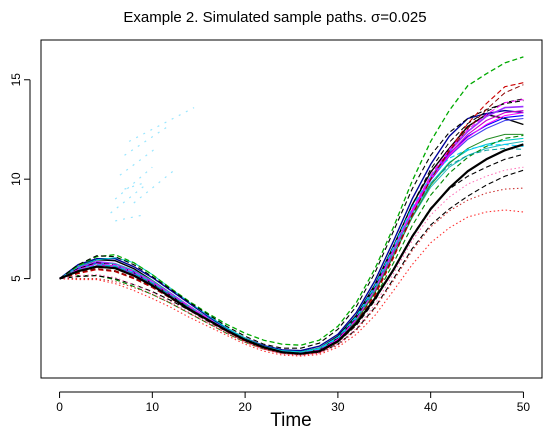 This screenshot has height=436, width=550. Describe the element at coordinates (431, 407) in the screenshot. I see `x-tick-label: 40` at that location.